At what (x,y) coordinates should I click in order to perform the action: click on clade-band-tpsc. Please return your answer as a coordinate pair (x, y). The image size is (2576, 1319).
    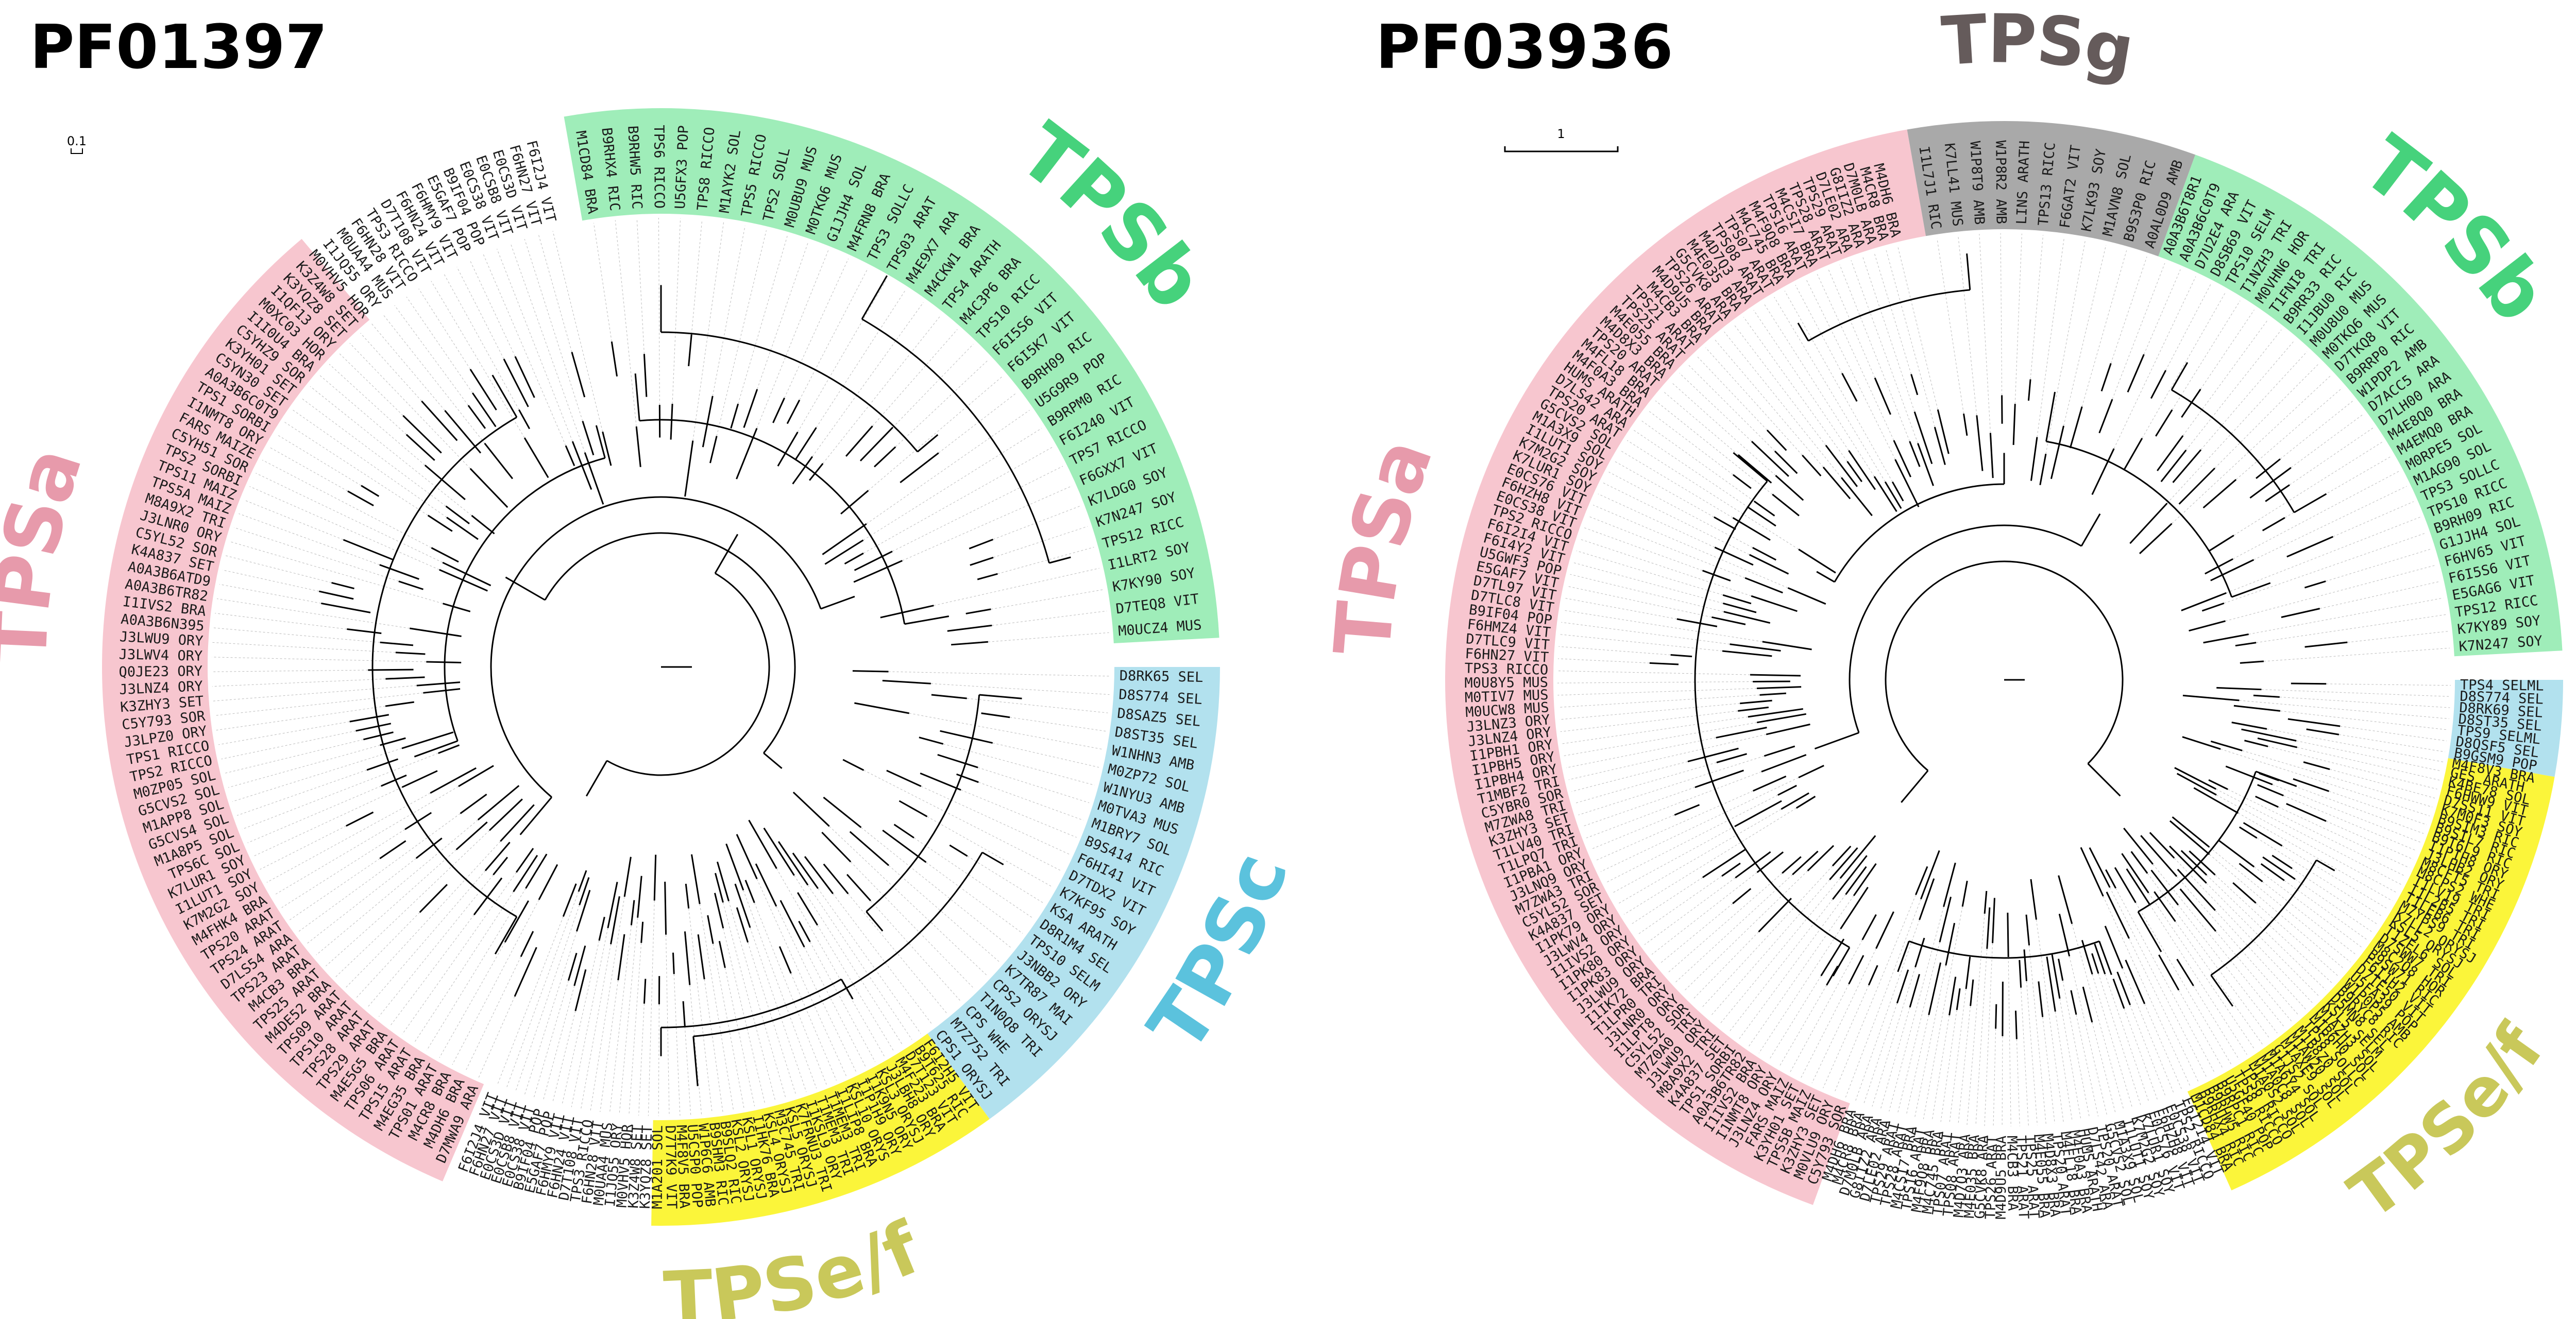
    Looking at the image, I should click on (2505, 729).